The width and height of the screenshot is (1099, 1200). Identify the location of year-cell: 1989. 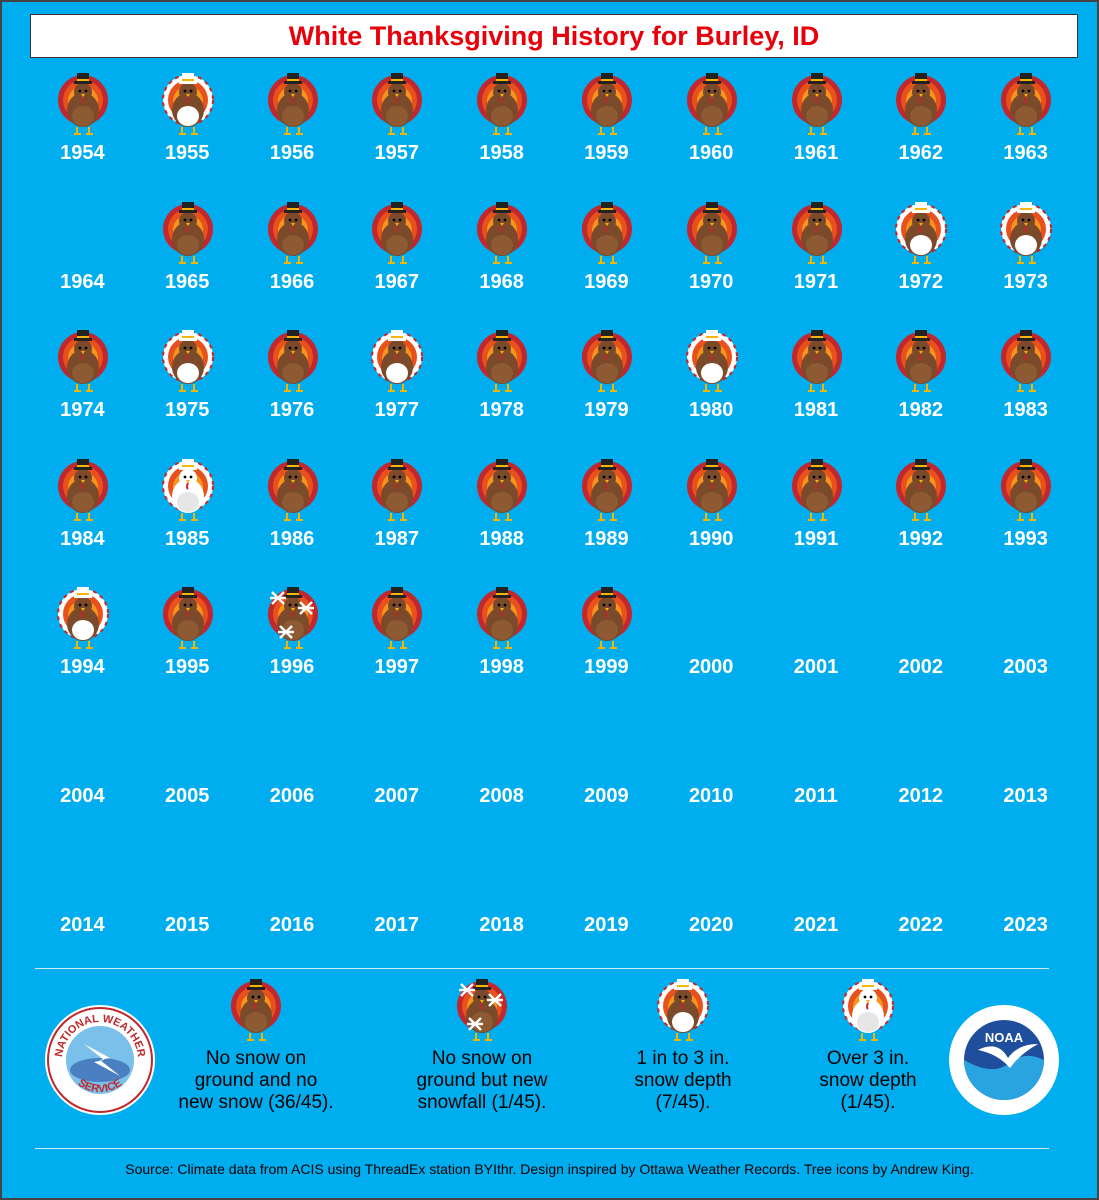
(606, 518).